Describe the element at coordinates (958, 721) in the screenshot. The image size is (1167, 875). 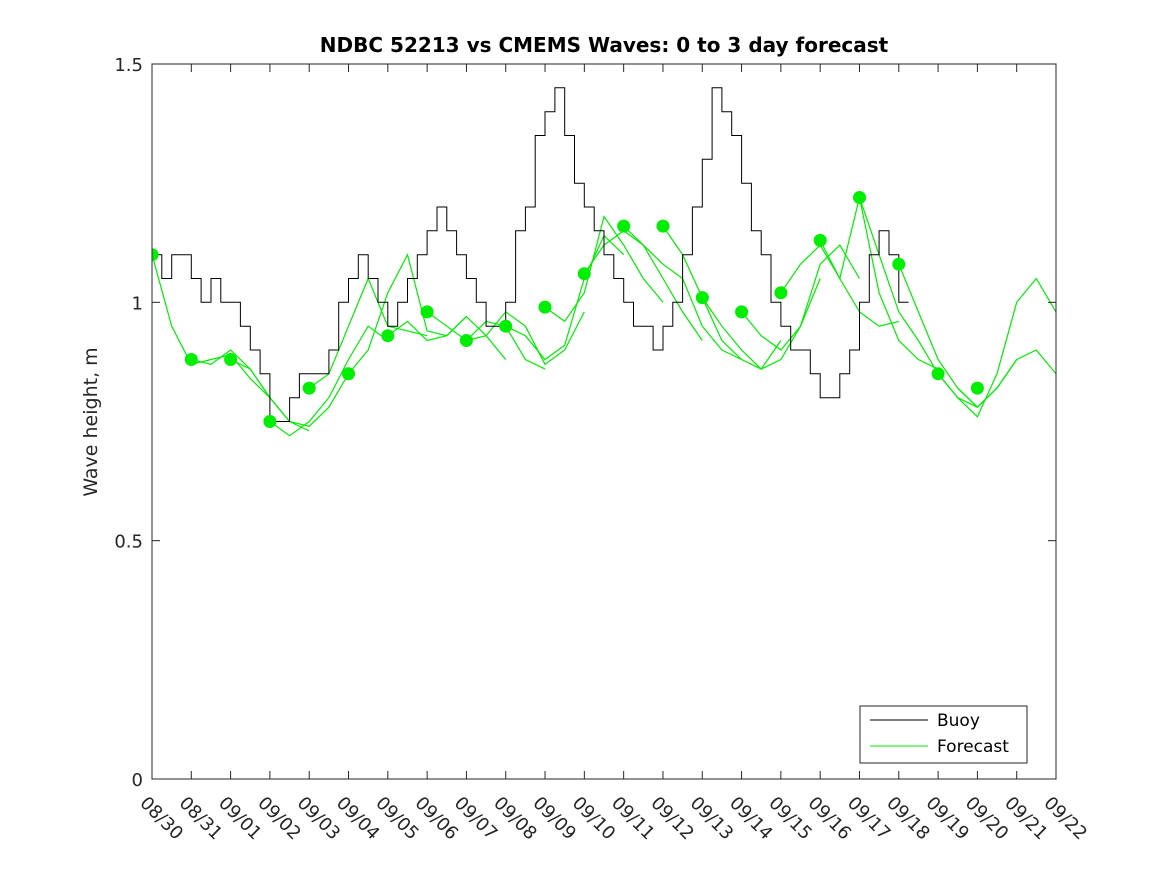
I see `legend-buoy-label: Buoy` at that location.